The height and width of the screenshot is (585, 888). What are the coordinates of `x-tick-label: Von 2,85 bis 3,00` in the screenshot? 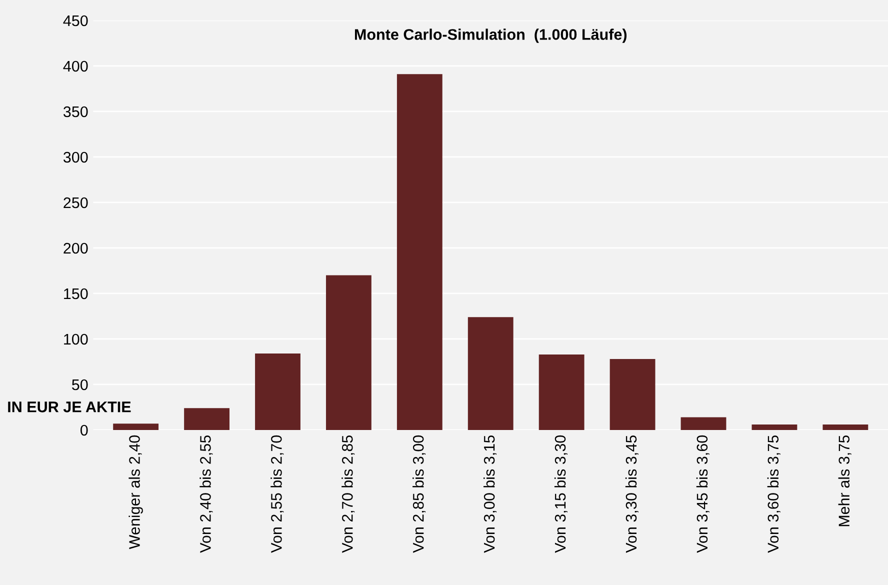 It's located at (419, 494).